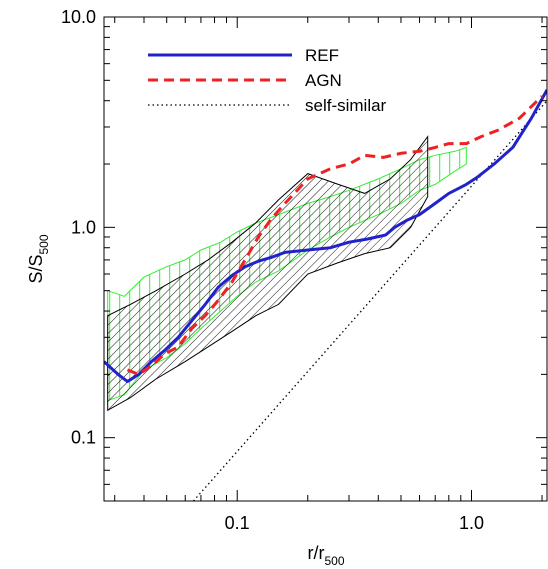 The image size is (548, 569). Describe the element at coordinates (346, 105) in the screenshot. I see `legend-label: self-similar` at that location.